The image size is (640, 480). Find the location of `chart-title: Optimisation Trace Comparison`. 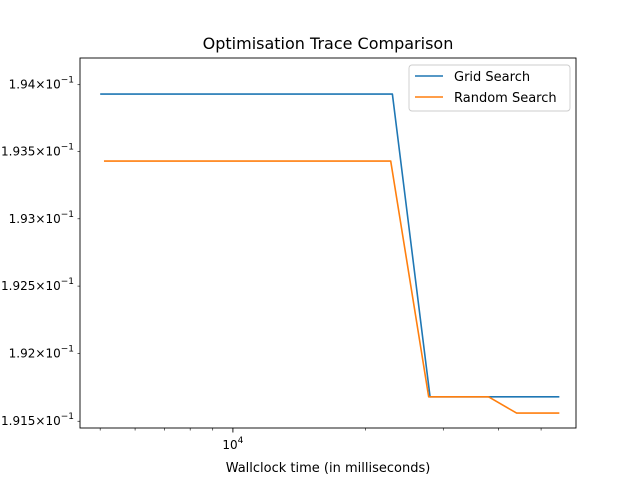

chart-title: Optimisation Trace Comparison is located at coordinates (328, 43).